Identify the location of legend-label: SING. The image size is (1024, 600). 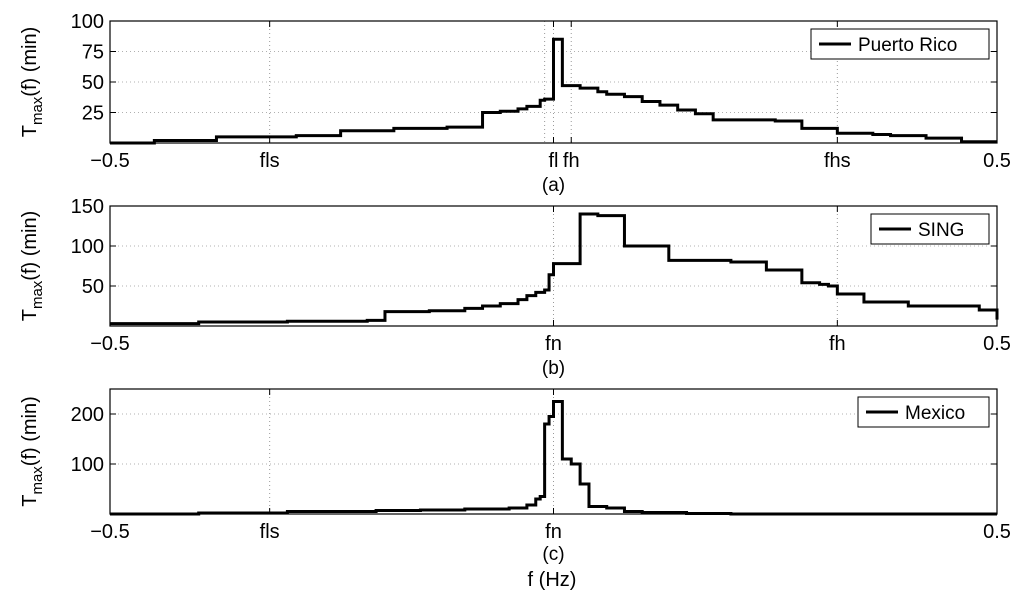
(941, 230).